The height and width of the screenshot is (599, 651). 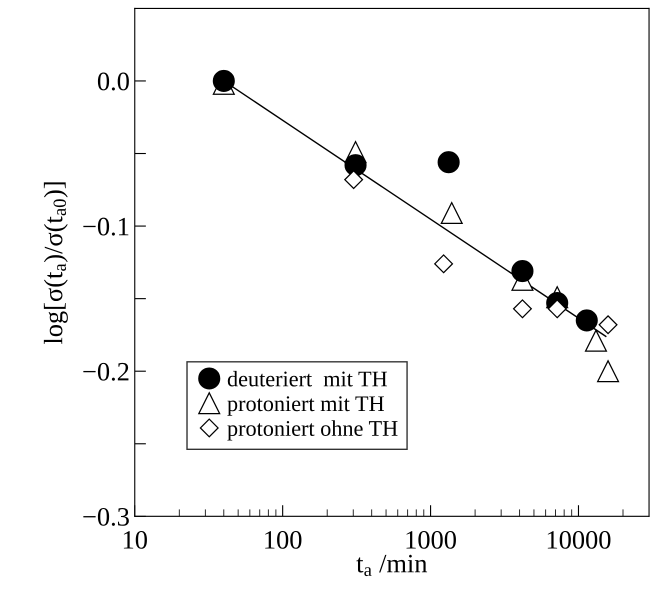 What do you see at coordinates (579, 539) in the screenshot?
I see `x-tick-label: 10000` at bounding box center [579, 539].